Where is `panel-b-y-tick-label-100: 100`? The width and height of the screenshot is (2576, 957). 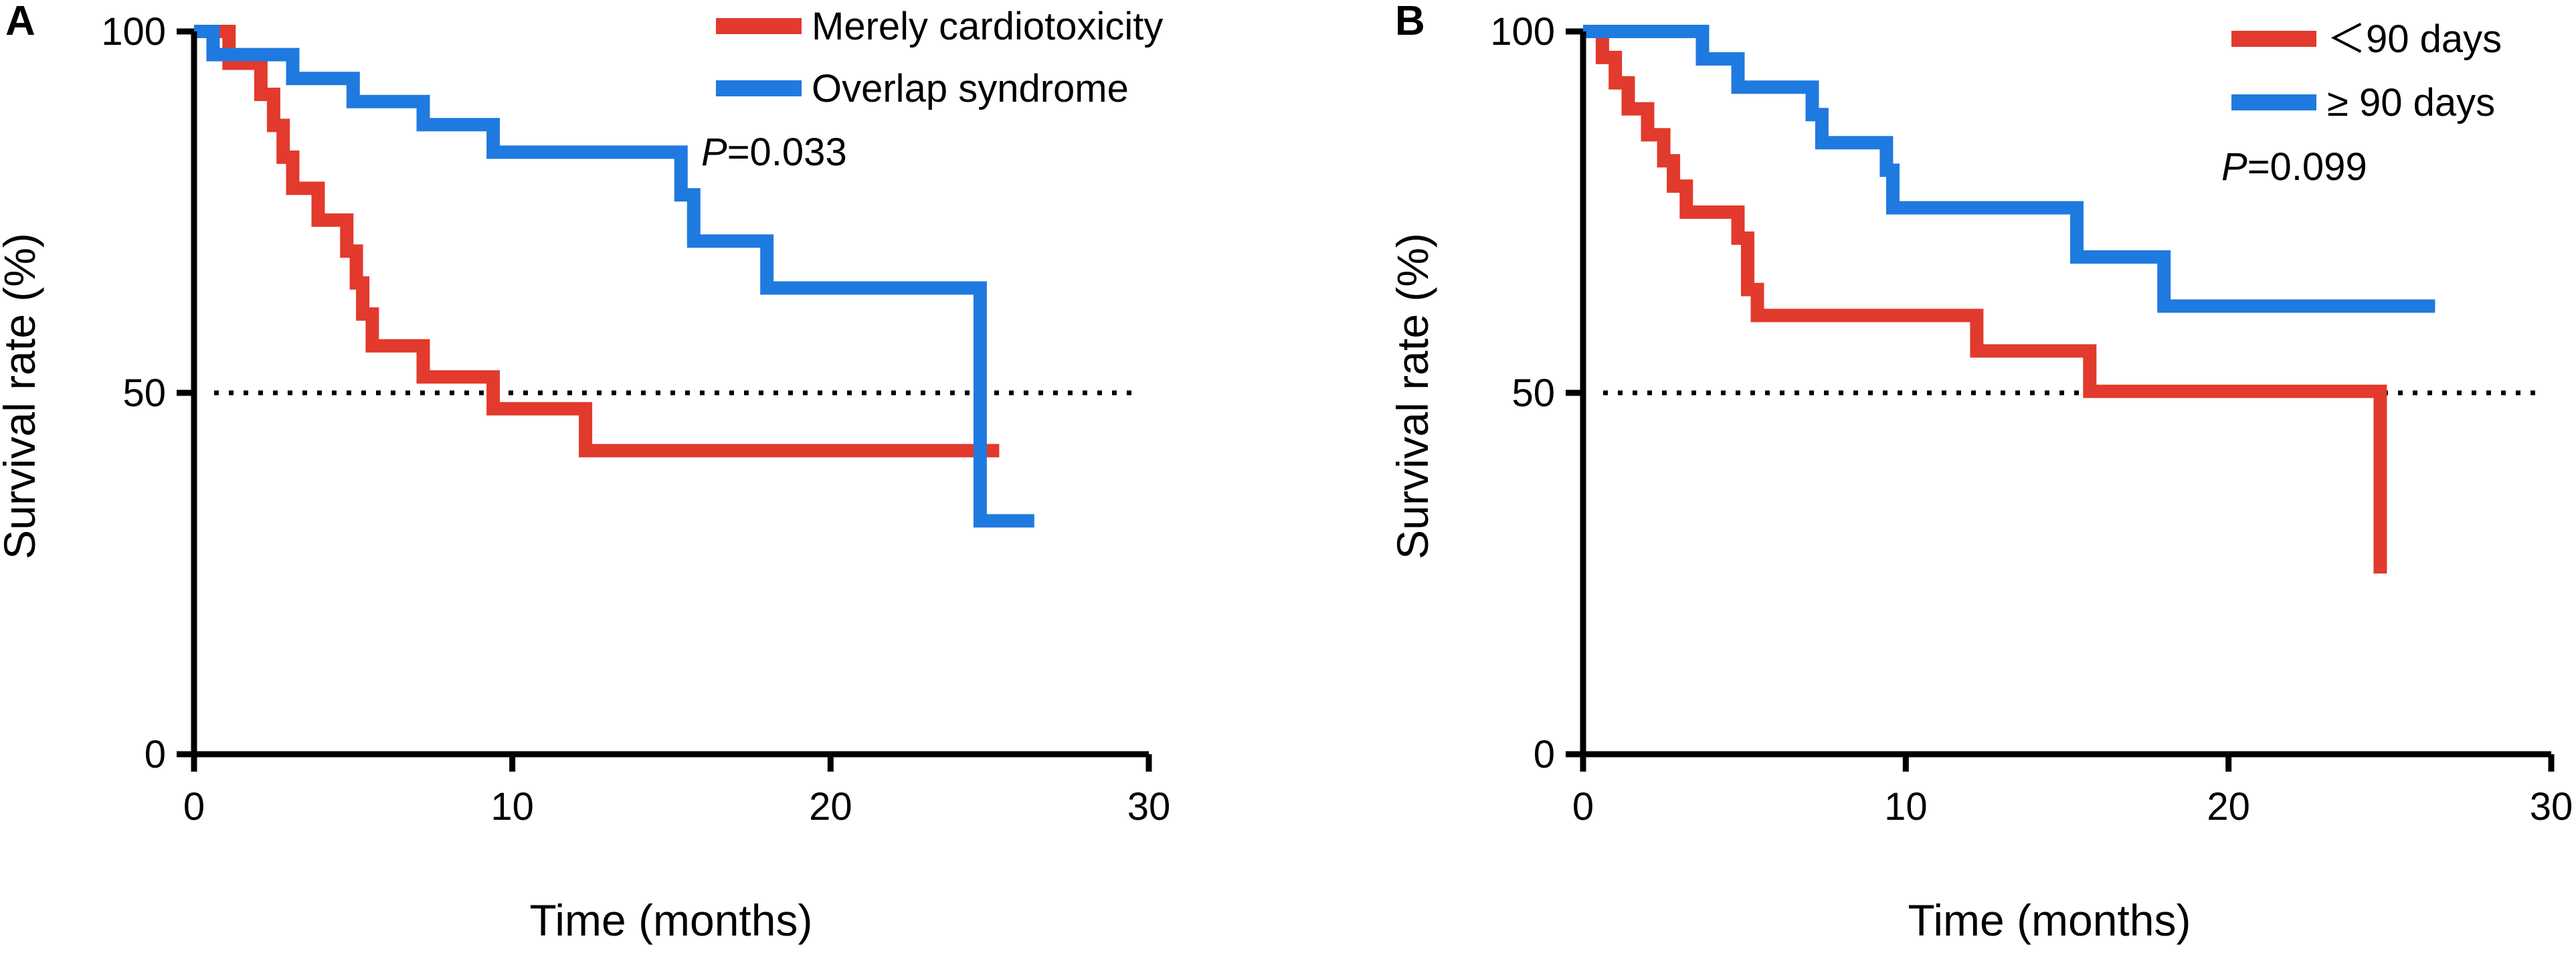 panel-b-y-tick-label-100: 100 is located at coordinates (1522, 32).